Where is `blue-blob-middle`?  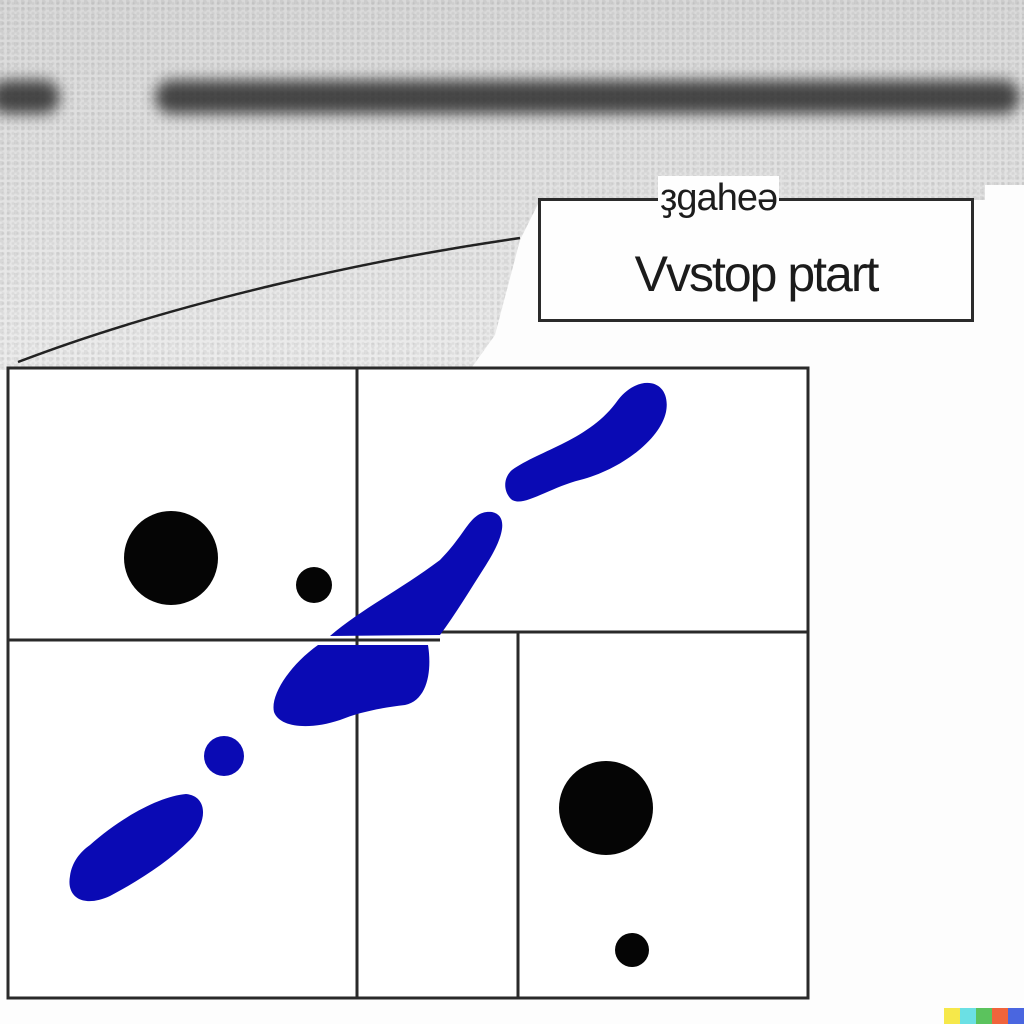
blue-blob-middle is located at coordinates (416, 573).